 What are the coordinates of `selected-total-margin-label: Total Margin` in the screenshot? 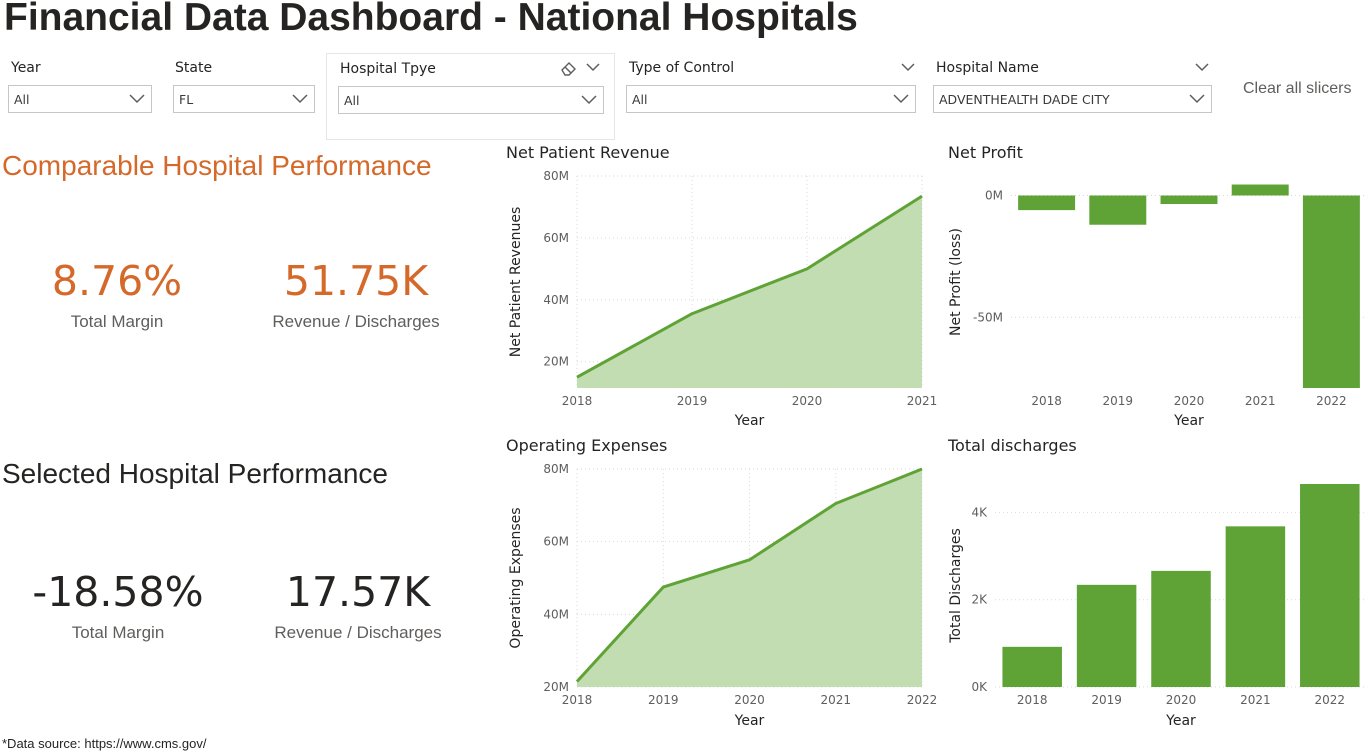 It's located at (118, 632).